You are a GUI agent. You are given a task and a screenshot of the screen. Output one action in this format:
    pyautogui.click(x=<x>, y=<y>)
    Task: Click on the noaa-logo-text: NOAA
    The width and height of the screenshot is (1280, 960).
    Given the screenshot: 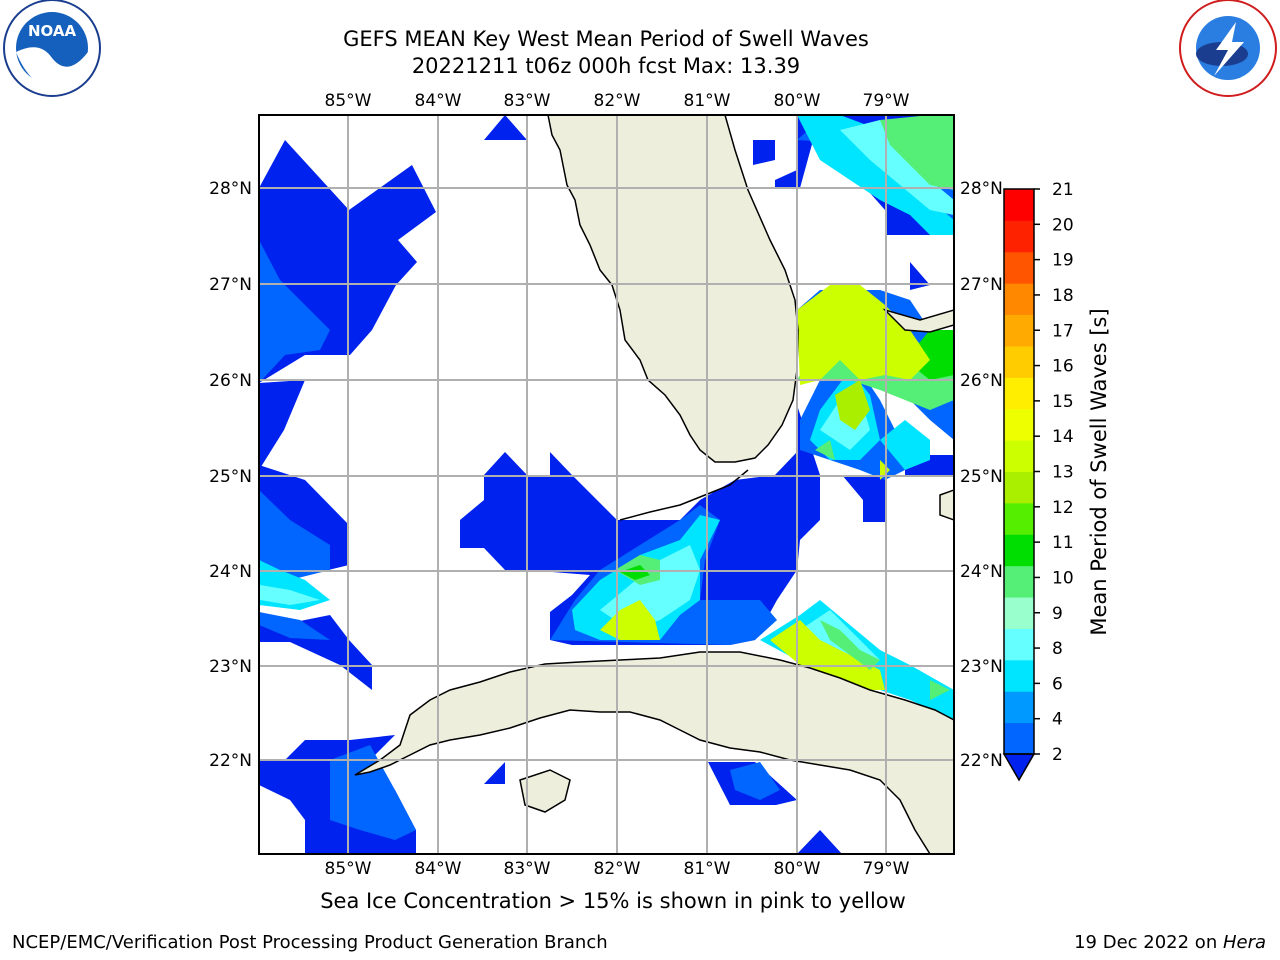 What is the action you would take?
    pyautogui.click(x=52, y=31)
    